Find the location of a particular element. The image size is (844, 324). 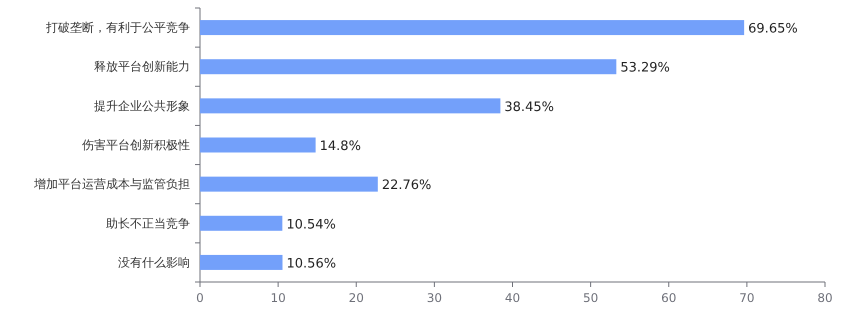

data-label: 38.45% is located at coordinates (529, 107).